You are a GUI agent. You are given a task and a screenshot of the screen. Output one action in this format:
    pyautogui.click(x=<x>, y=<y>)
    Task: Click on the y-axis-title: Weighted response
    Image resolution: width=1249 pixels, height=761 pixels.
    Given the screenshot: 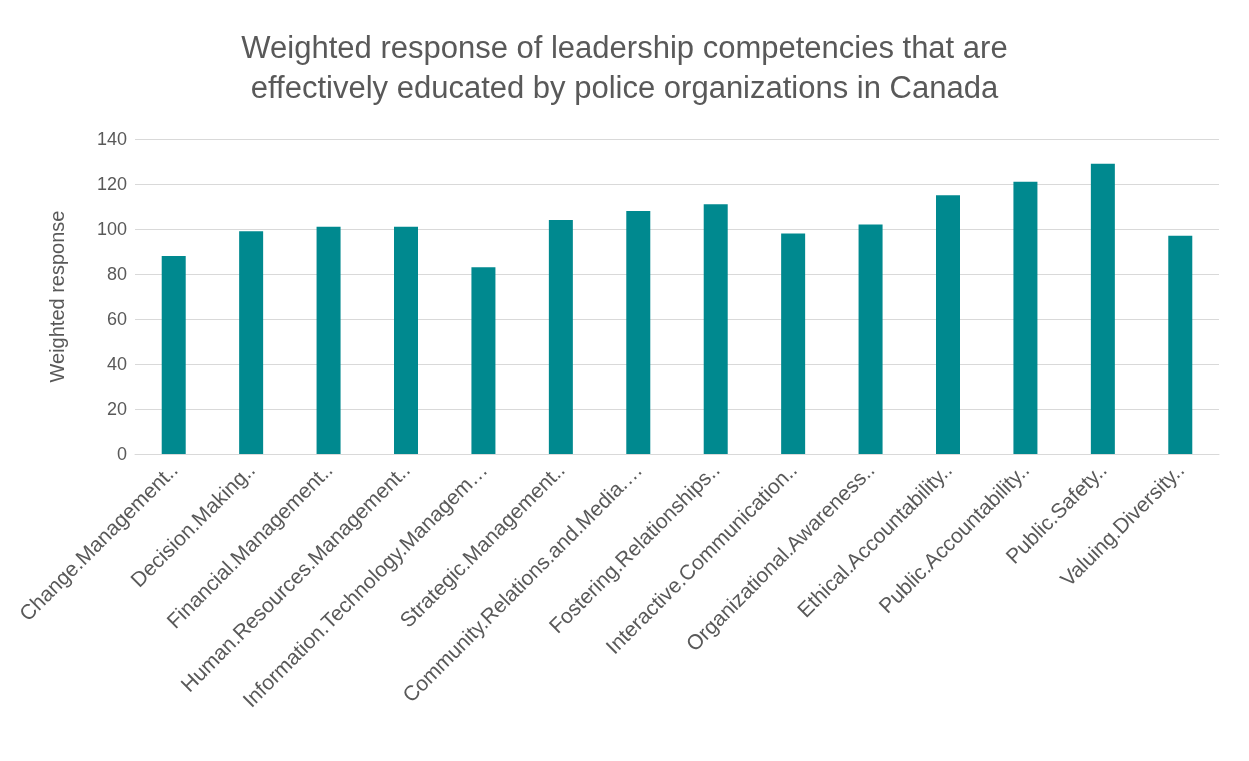 What is the action you would take?
    pyautogui.click(x=57, y=296)
    